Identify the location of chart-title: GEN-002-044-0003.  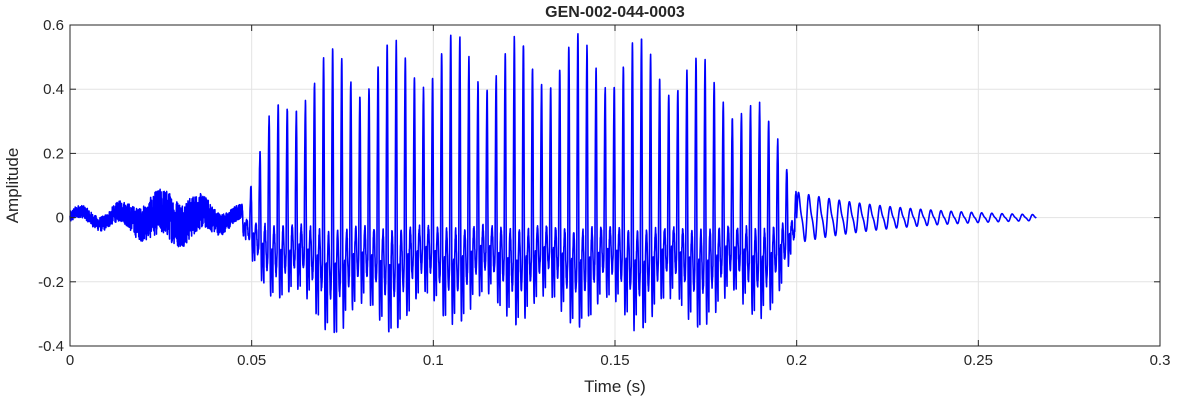
(615, 12).